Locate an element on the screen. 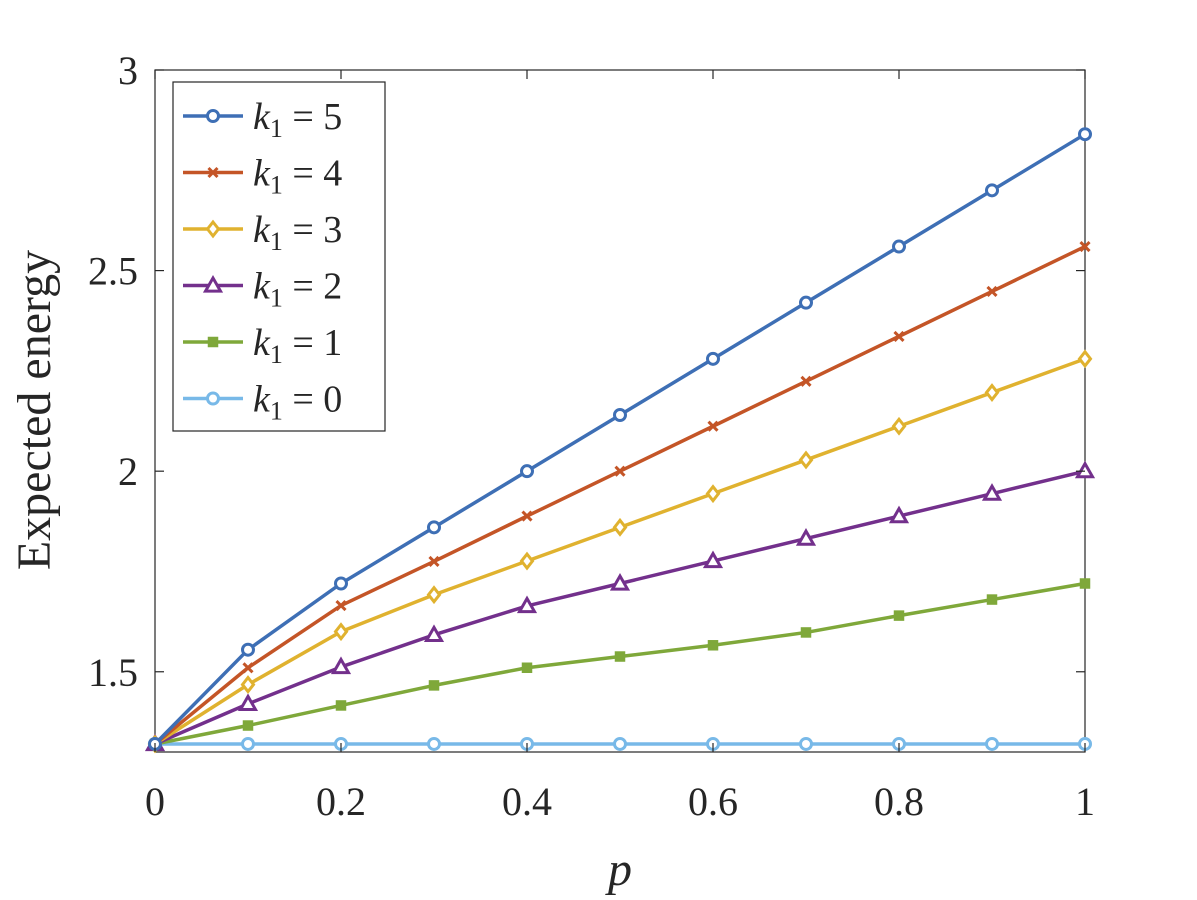 The height and width of the screenshot is (900, 1197). x-tick-label: 0 is located at coordinates (155, 801).